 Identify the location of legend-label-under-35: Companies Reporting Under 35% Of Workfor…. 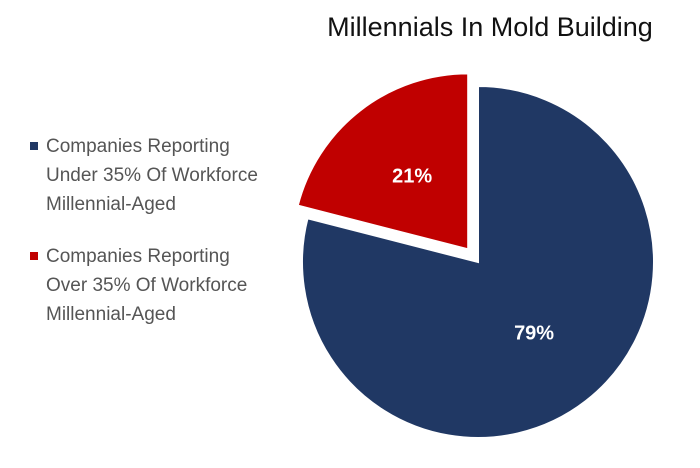
(152, 175).